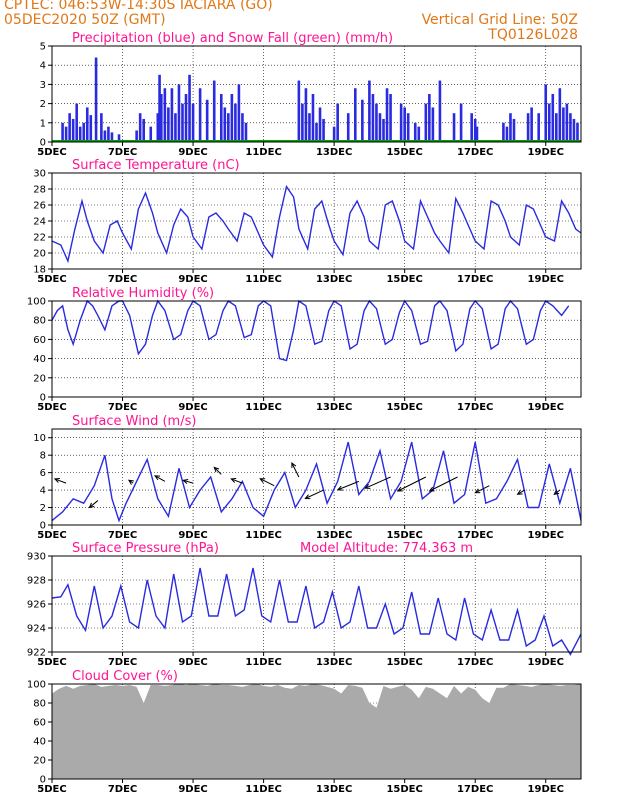  Describe the element at coordinates (334, 789) in the screenshot. I see `cloud-xtick-label: 13DEC` at that location.